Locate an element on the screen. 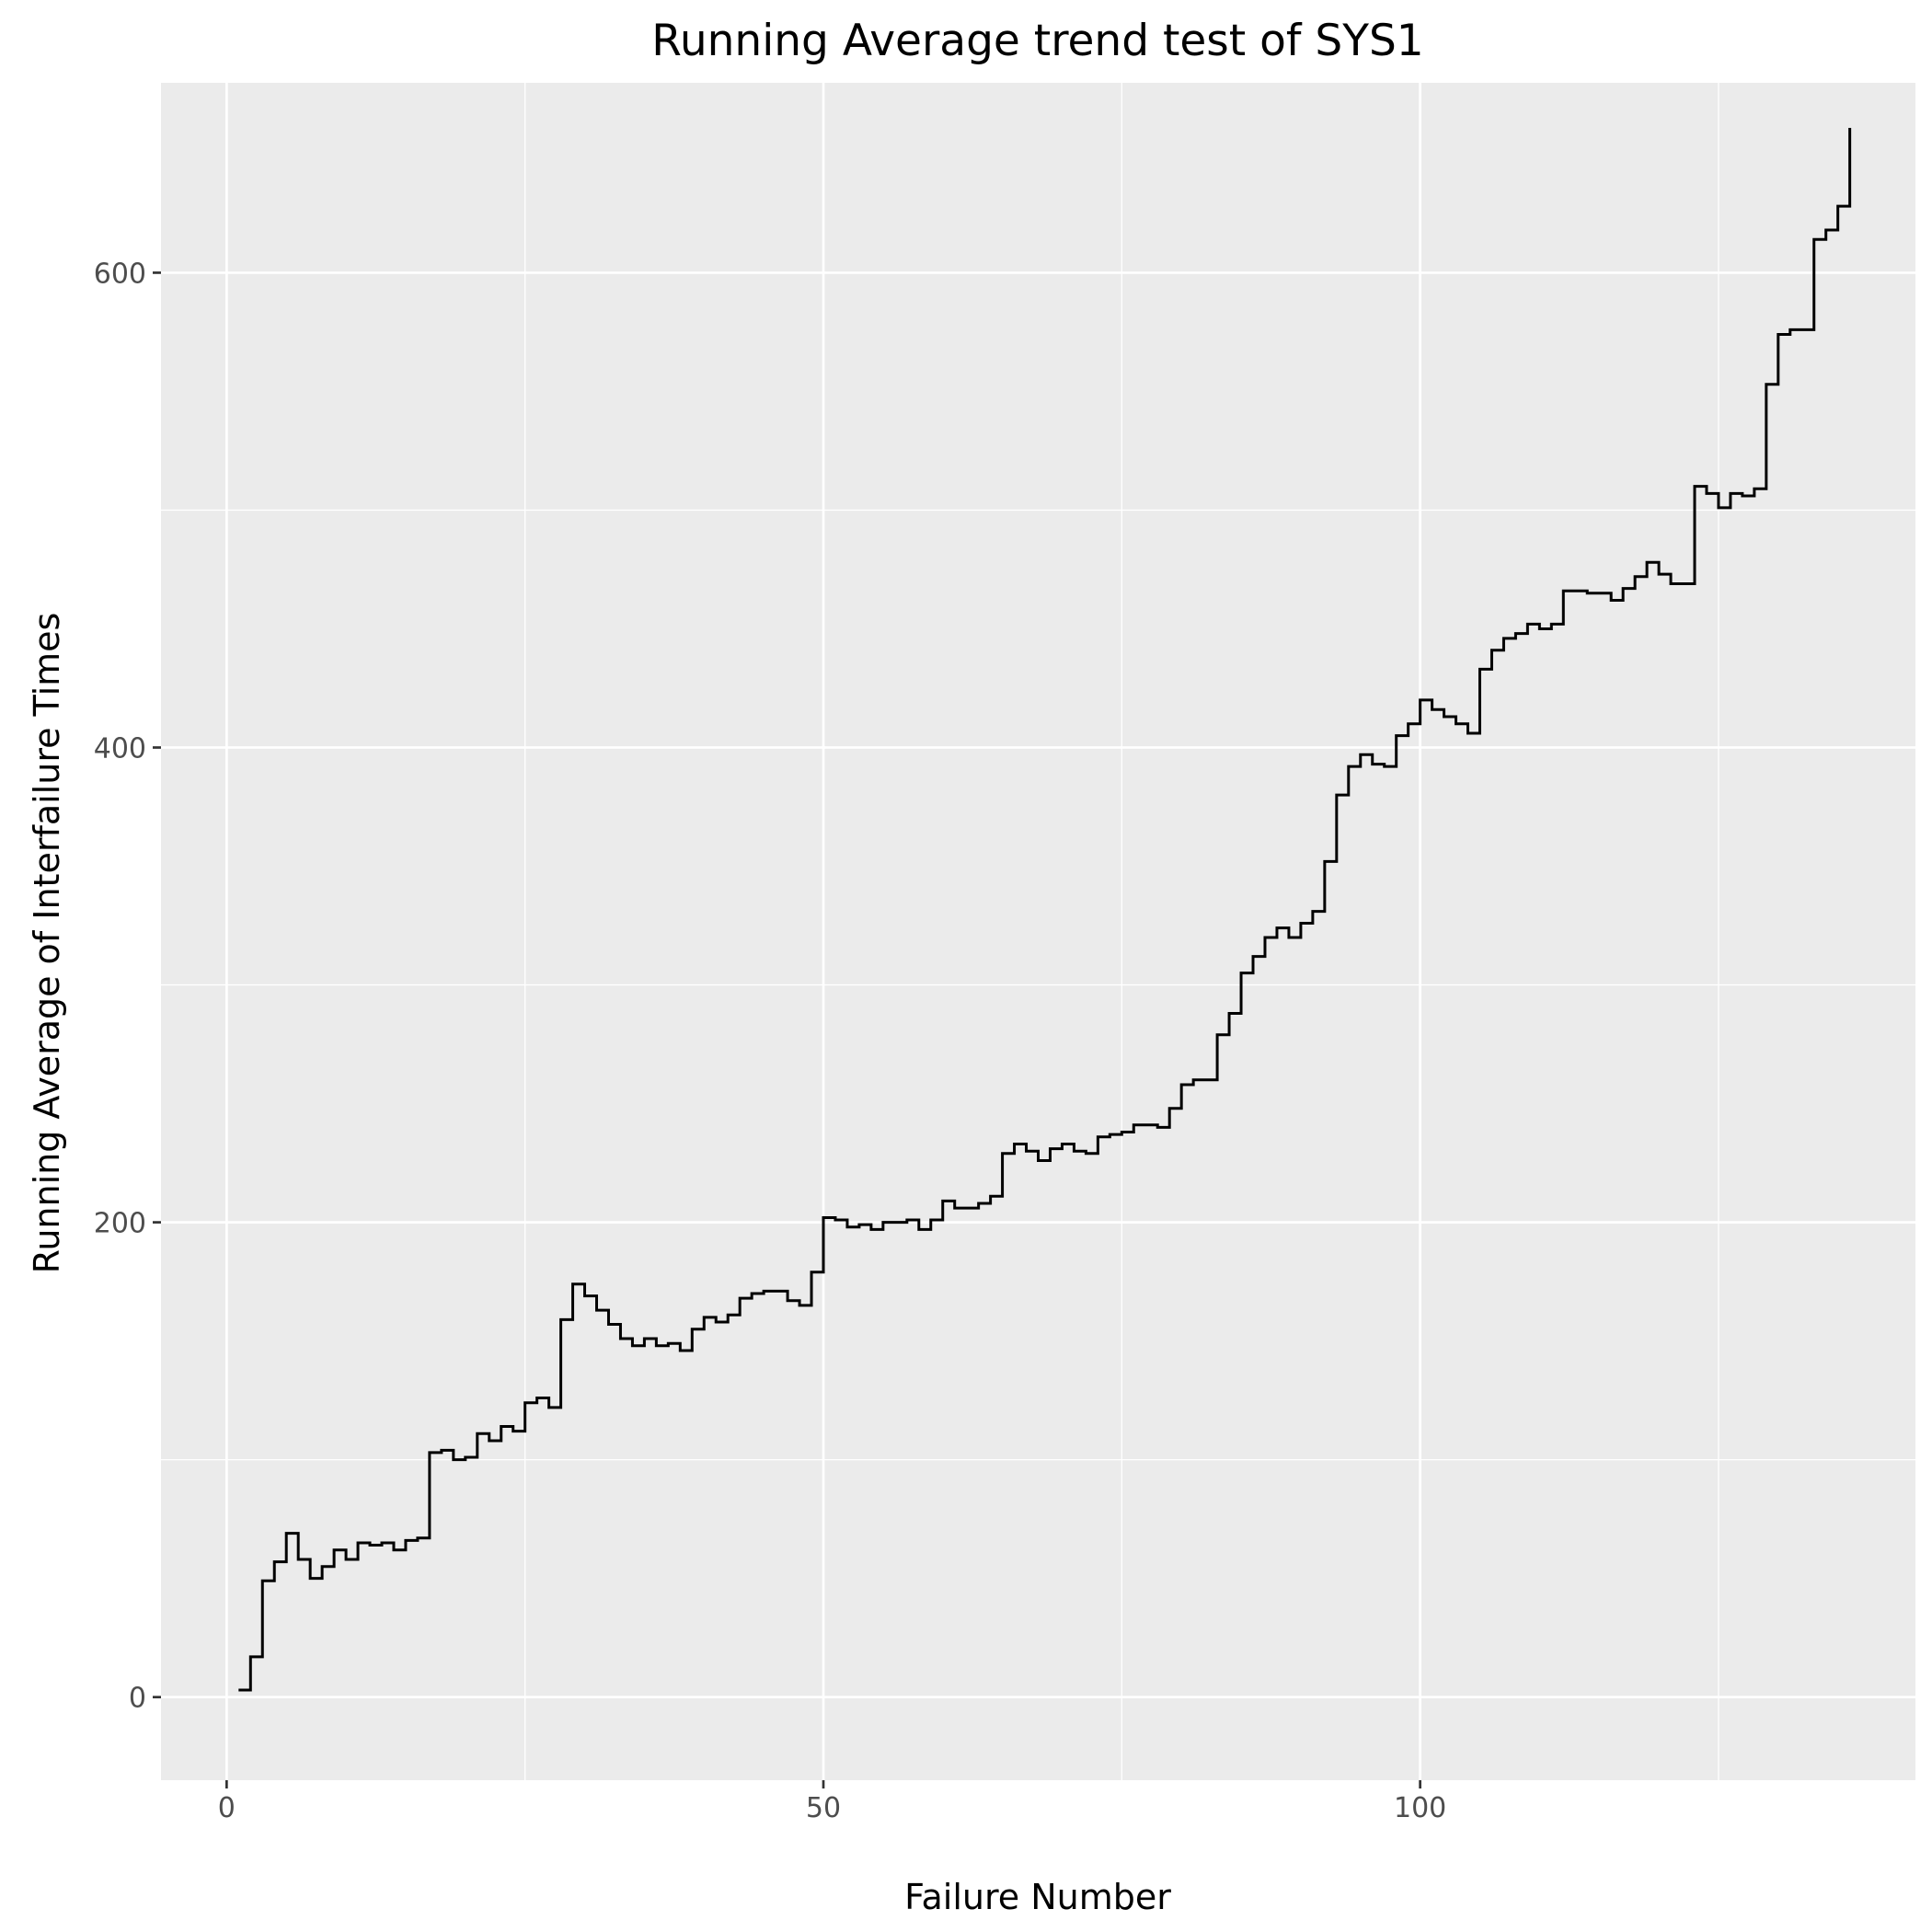  y-axis-title: Running Average of Interfailure Times is located at coordinates (47, 943).